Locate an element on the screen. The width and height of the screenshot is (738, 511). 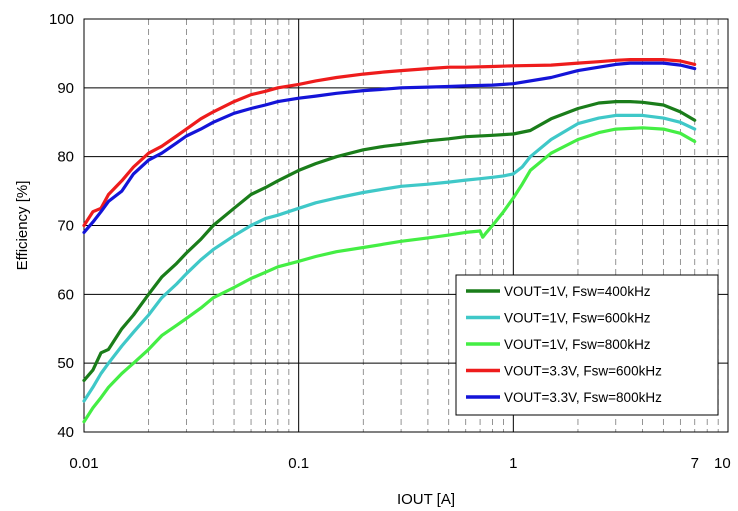
x-tick-label: 0.01 is located at coordinates (83, 463).